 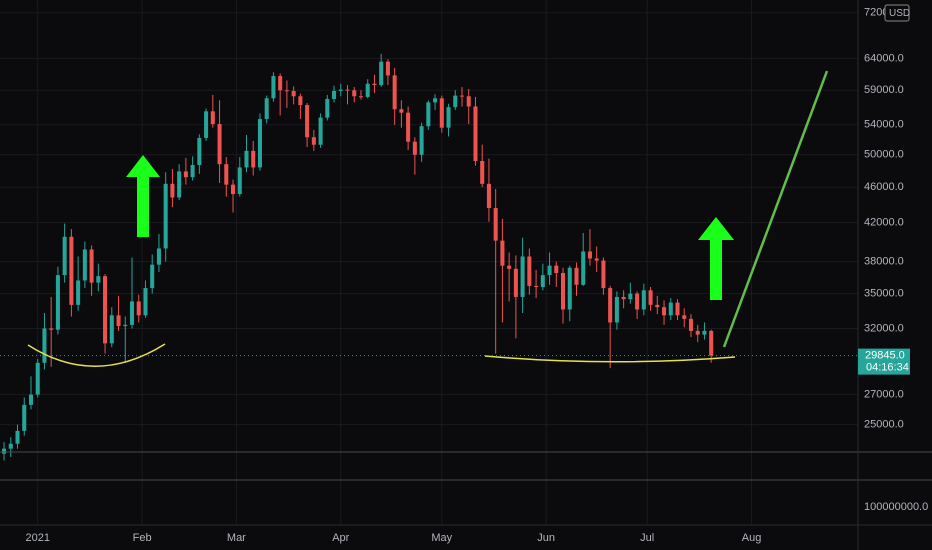 I want to click on trend-line, so click(x=775, y=209).